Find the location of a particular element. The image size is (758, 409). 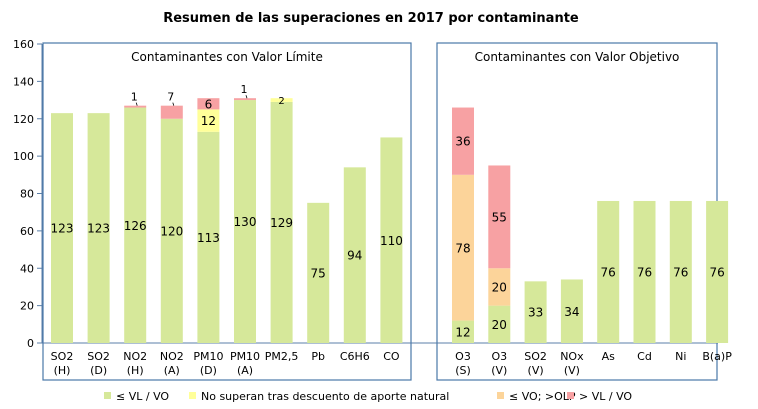

y-tick-label: 40 is located at coordinates (27, 268).